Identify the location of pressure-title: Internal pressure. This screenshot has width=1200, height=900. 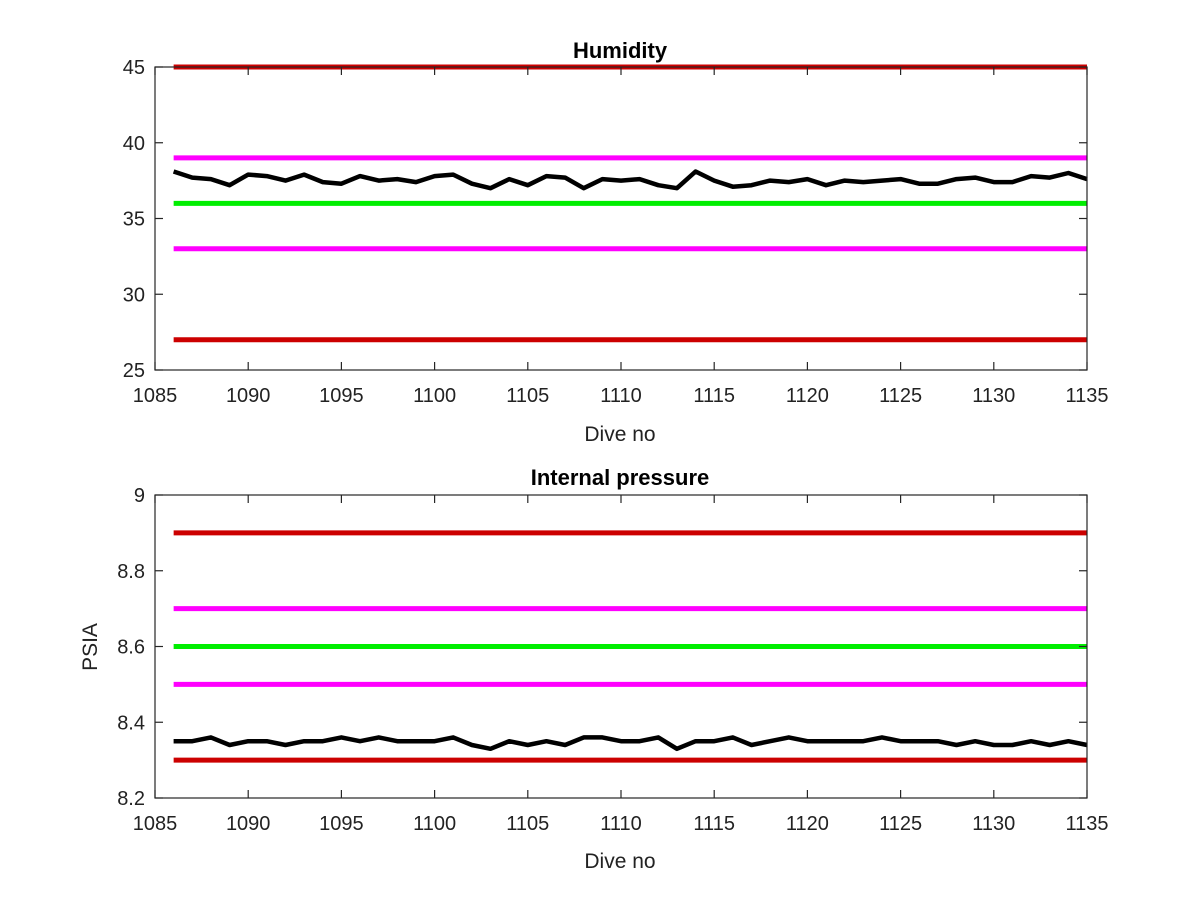
(620, 477).